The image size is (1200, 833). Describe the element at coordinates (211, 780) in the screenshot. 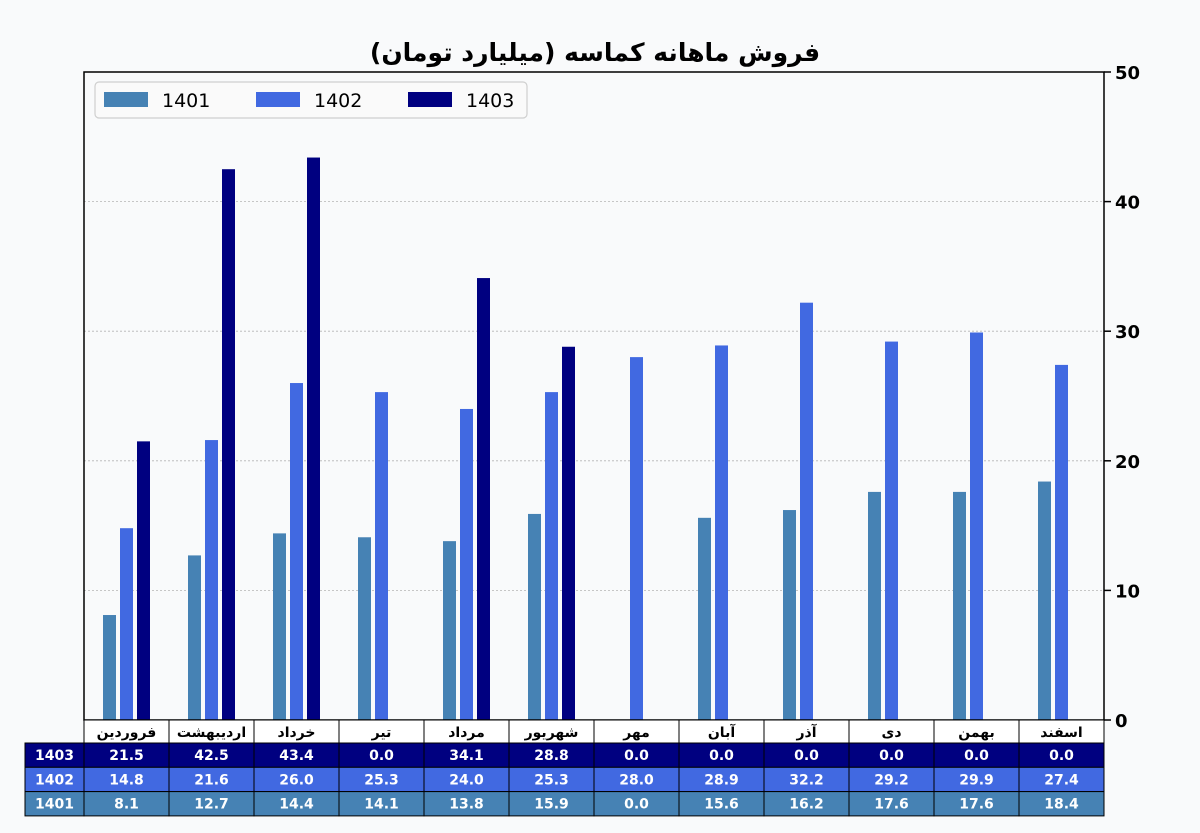

I see `table-cell-value: 21.6` at that location.